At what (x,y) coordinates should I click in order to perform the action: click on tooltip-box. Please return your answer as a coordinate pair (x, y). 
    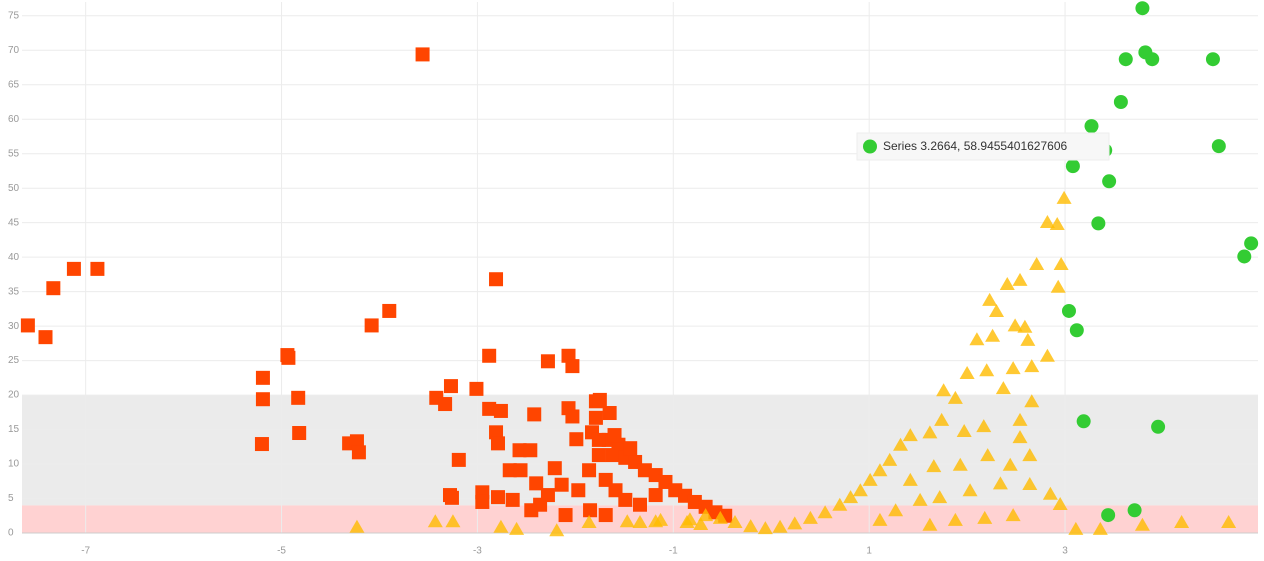
    Looking at the image, I should click on (983, 146).